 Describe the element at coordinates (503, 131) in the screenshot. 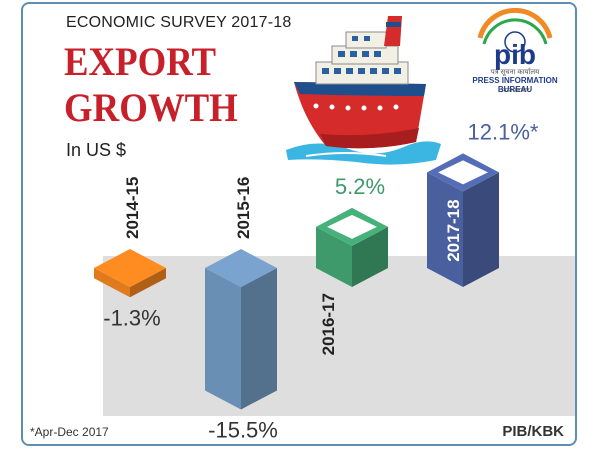

I see `value-label-2017-18: 12.1%*` at that location.